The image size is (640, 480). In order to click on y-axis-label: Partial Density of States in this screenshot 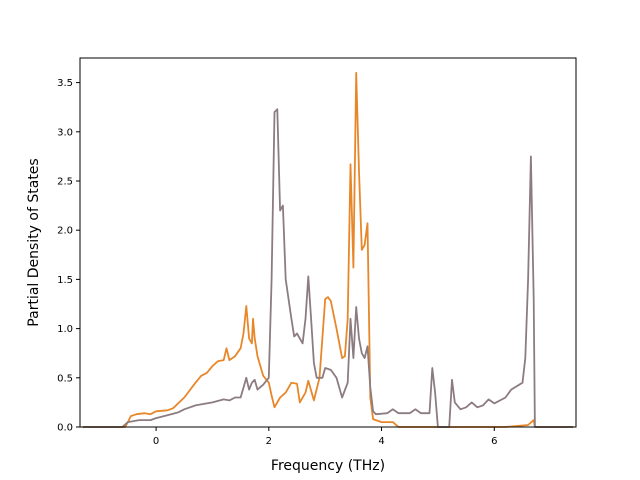, I will do `click(34, 242)`.